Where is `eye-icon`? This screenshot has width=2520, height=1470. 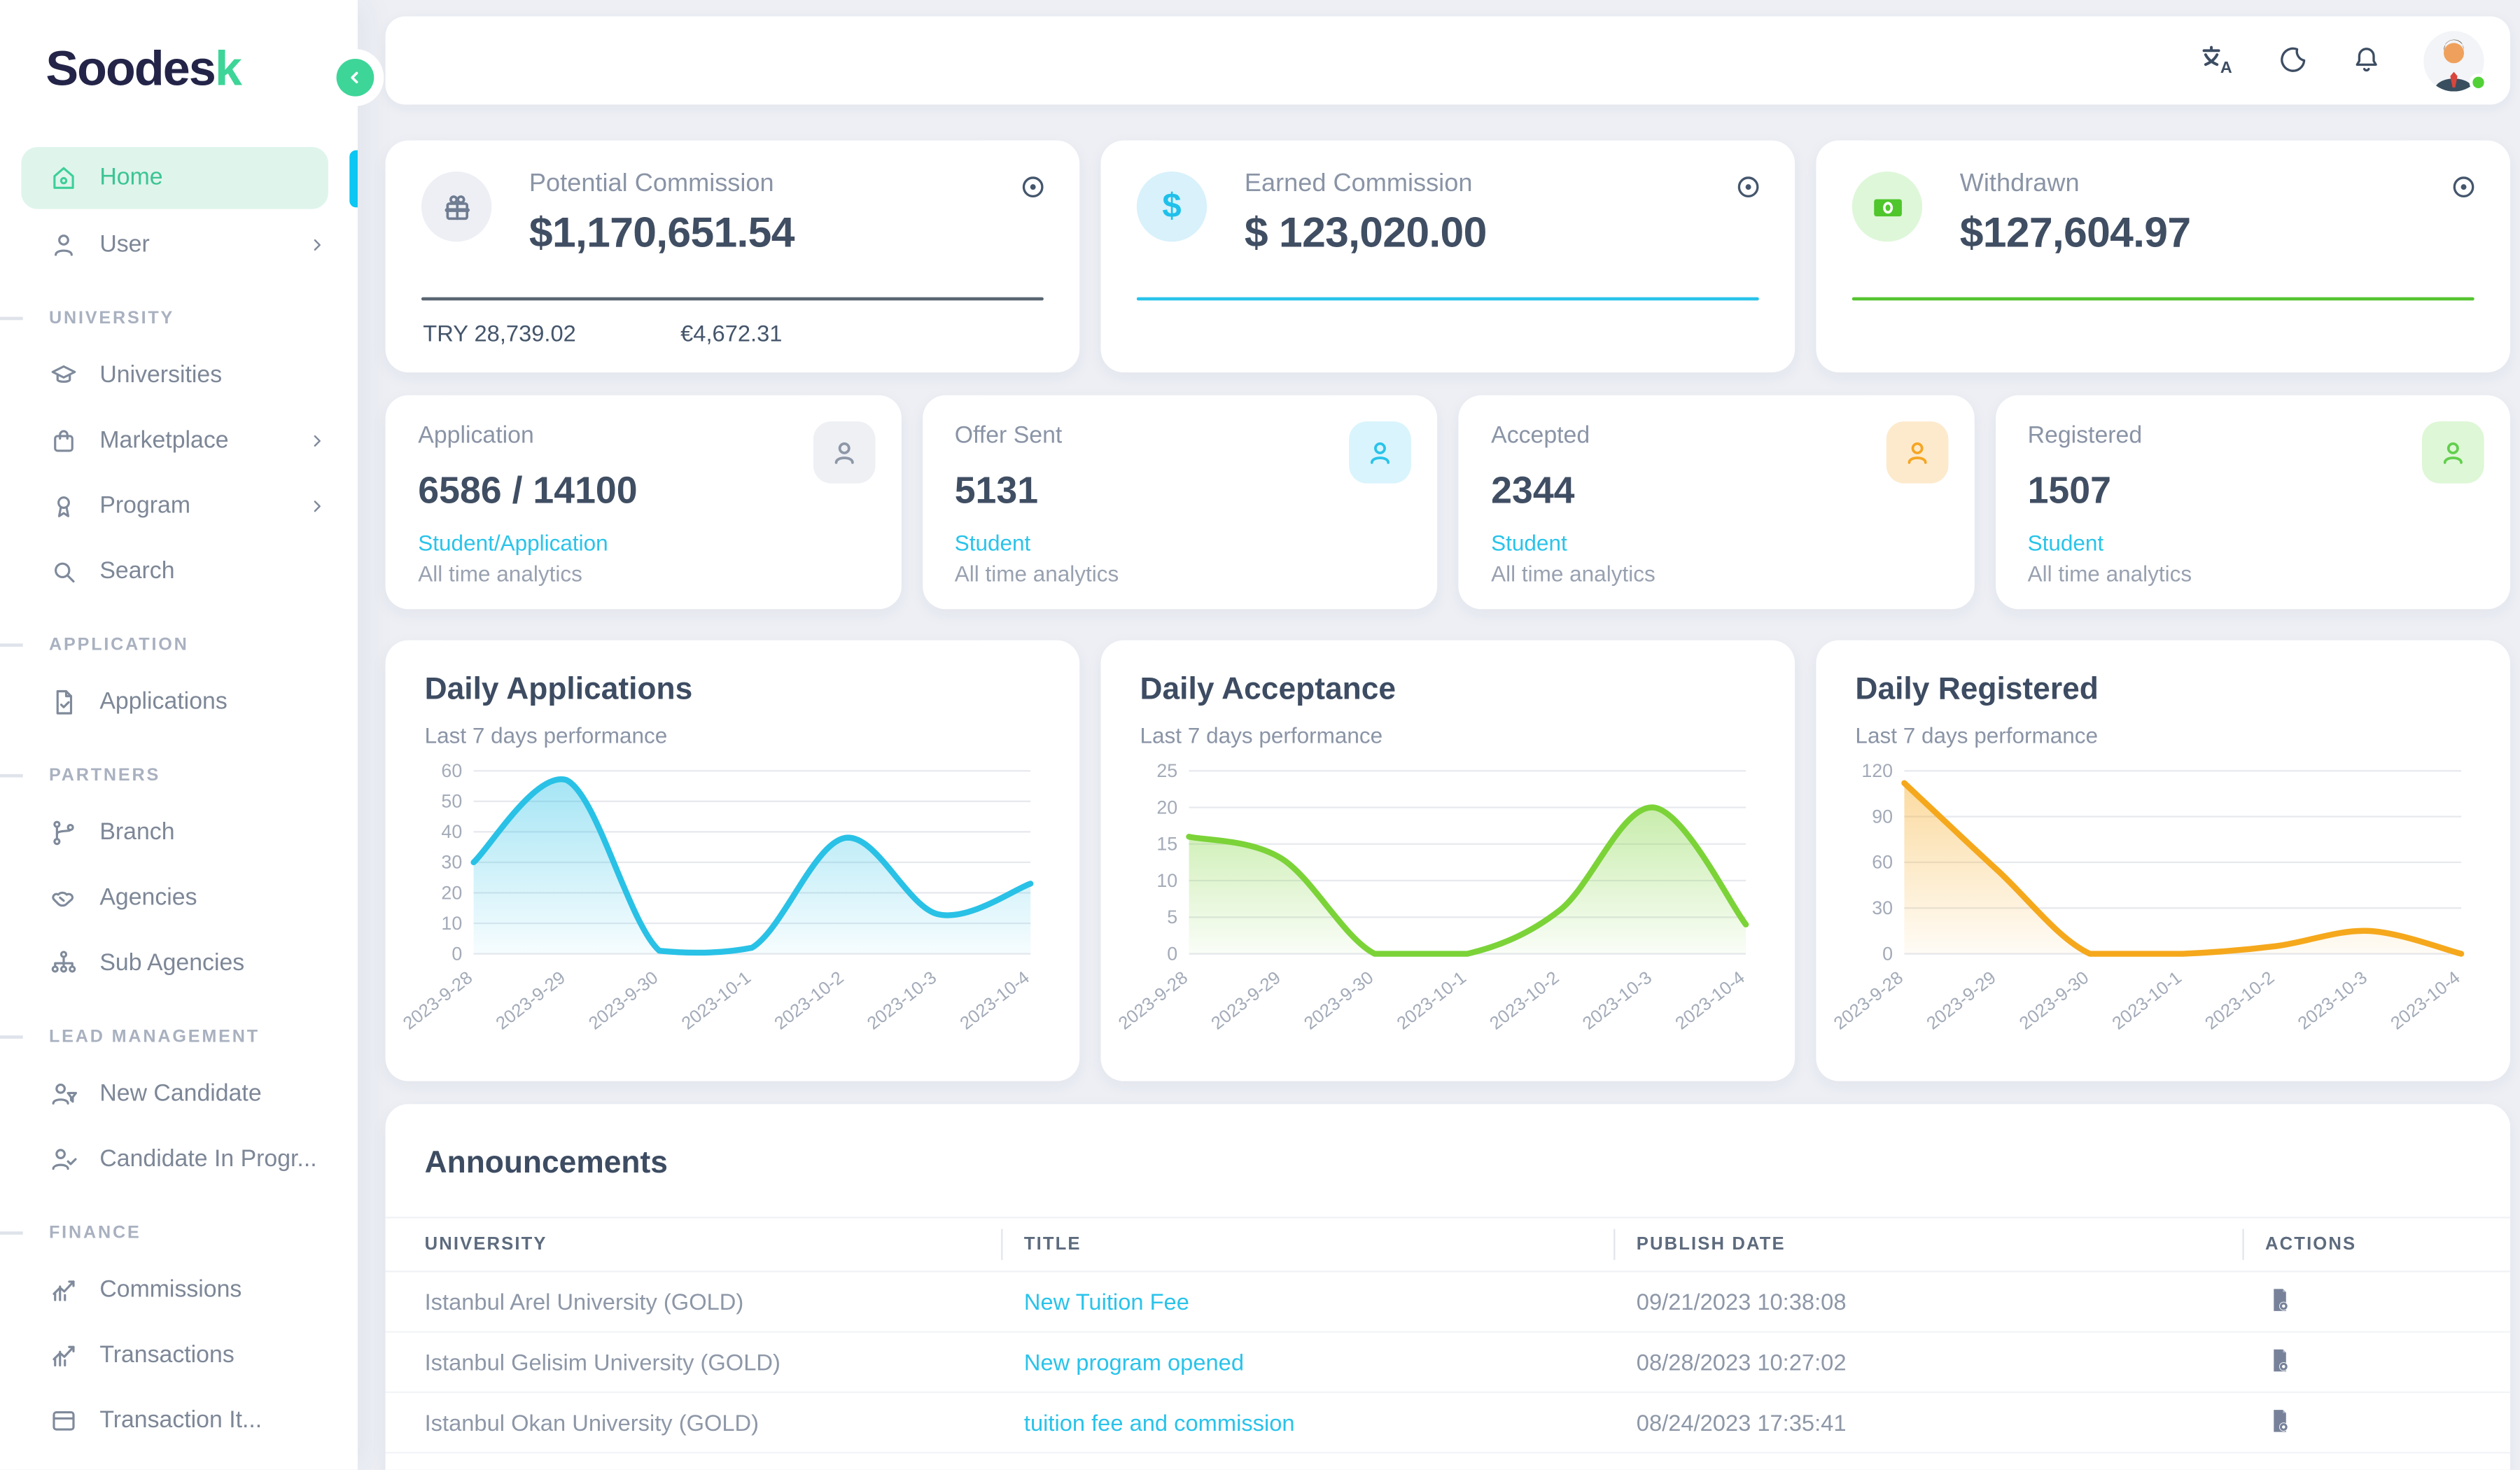
eye-icon is located at coordinates (2463, 187).